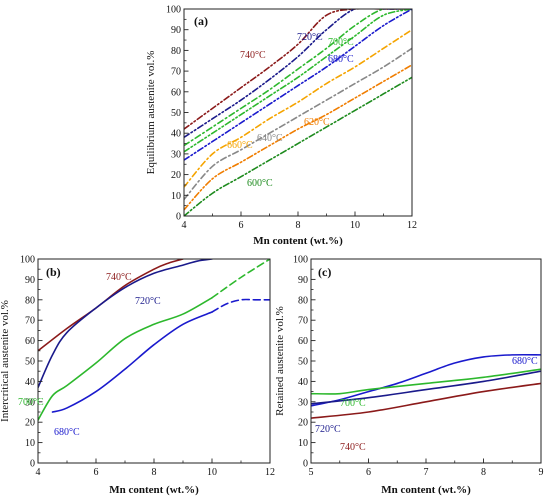 This screenshot has height=501, width=550. Describe the element at coordinates (317, 122) in the screenshot. I see `series-annotation: 620°C` at that location.